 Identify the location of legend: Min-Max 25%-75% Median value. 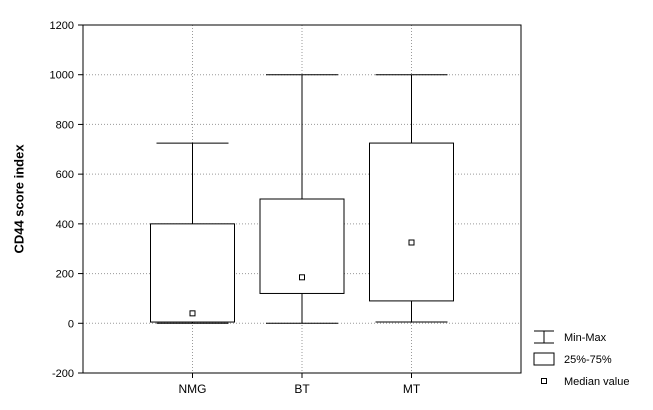
(581, 359).